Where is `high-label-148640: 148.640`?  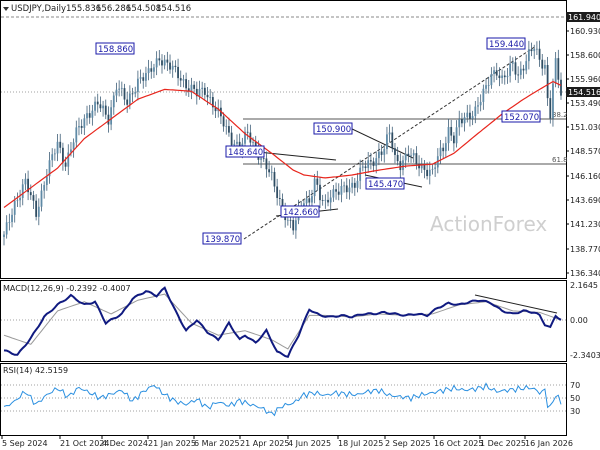 high-label-148640: 148.640 is located at coordinates (245, 153).